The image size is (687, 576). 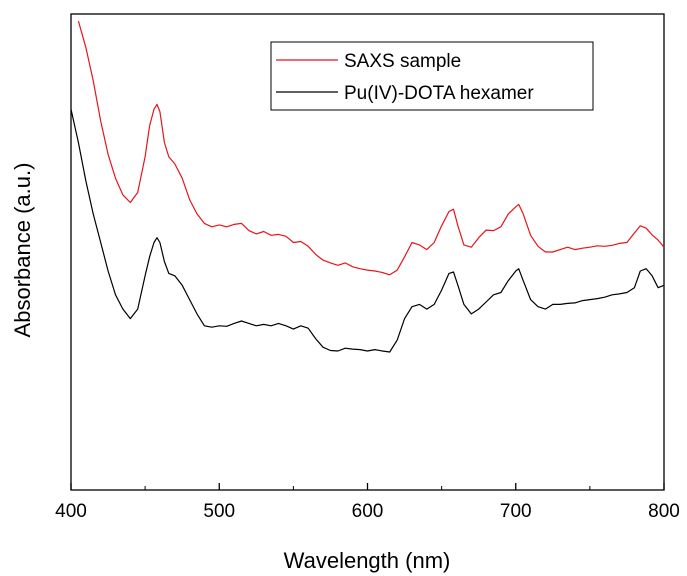 I want to click on x-axis-ticks: 400 500 600 700 800, so click(x=367, y=502).